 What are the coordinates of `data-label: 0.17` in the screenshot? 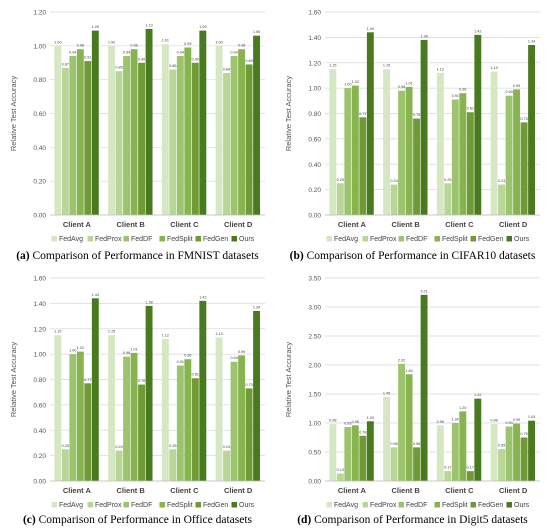 It's located at (470, 468).